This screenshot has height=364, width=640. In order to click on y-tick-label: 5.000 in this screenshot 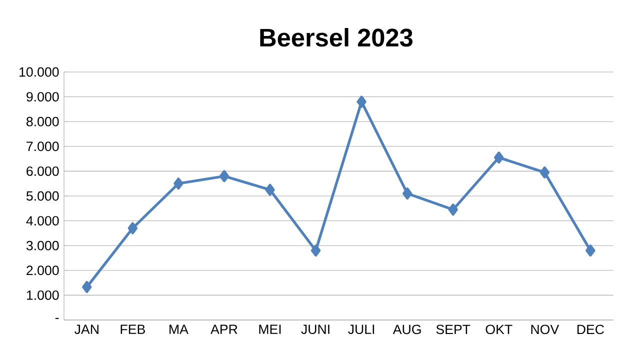, I will do `click(42, 196)`.